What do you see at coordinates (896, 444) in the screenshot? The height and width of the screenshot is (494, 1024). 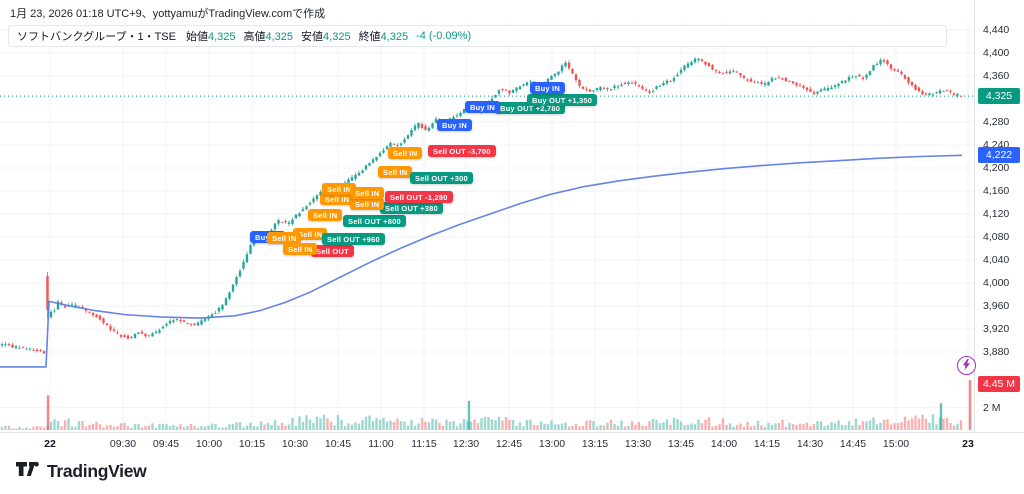 I see `time-tick: 15:00` at bounding box center [896, 444].